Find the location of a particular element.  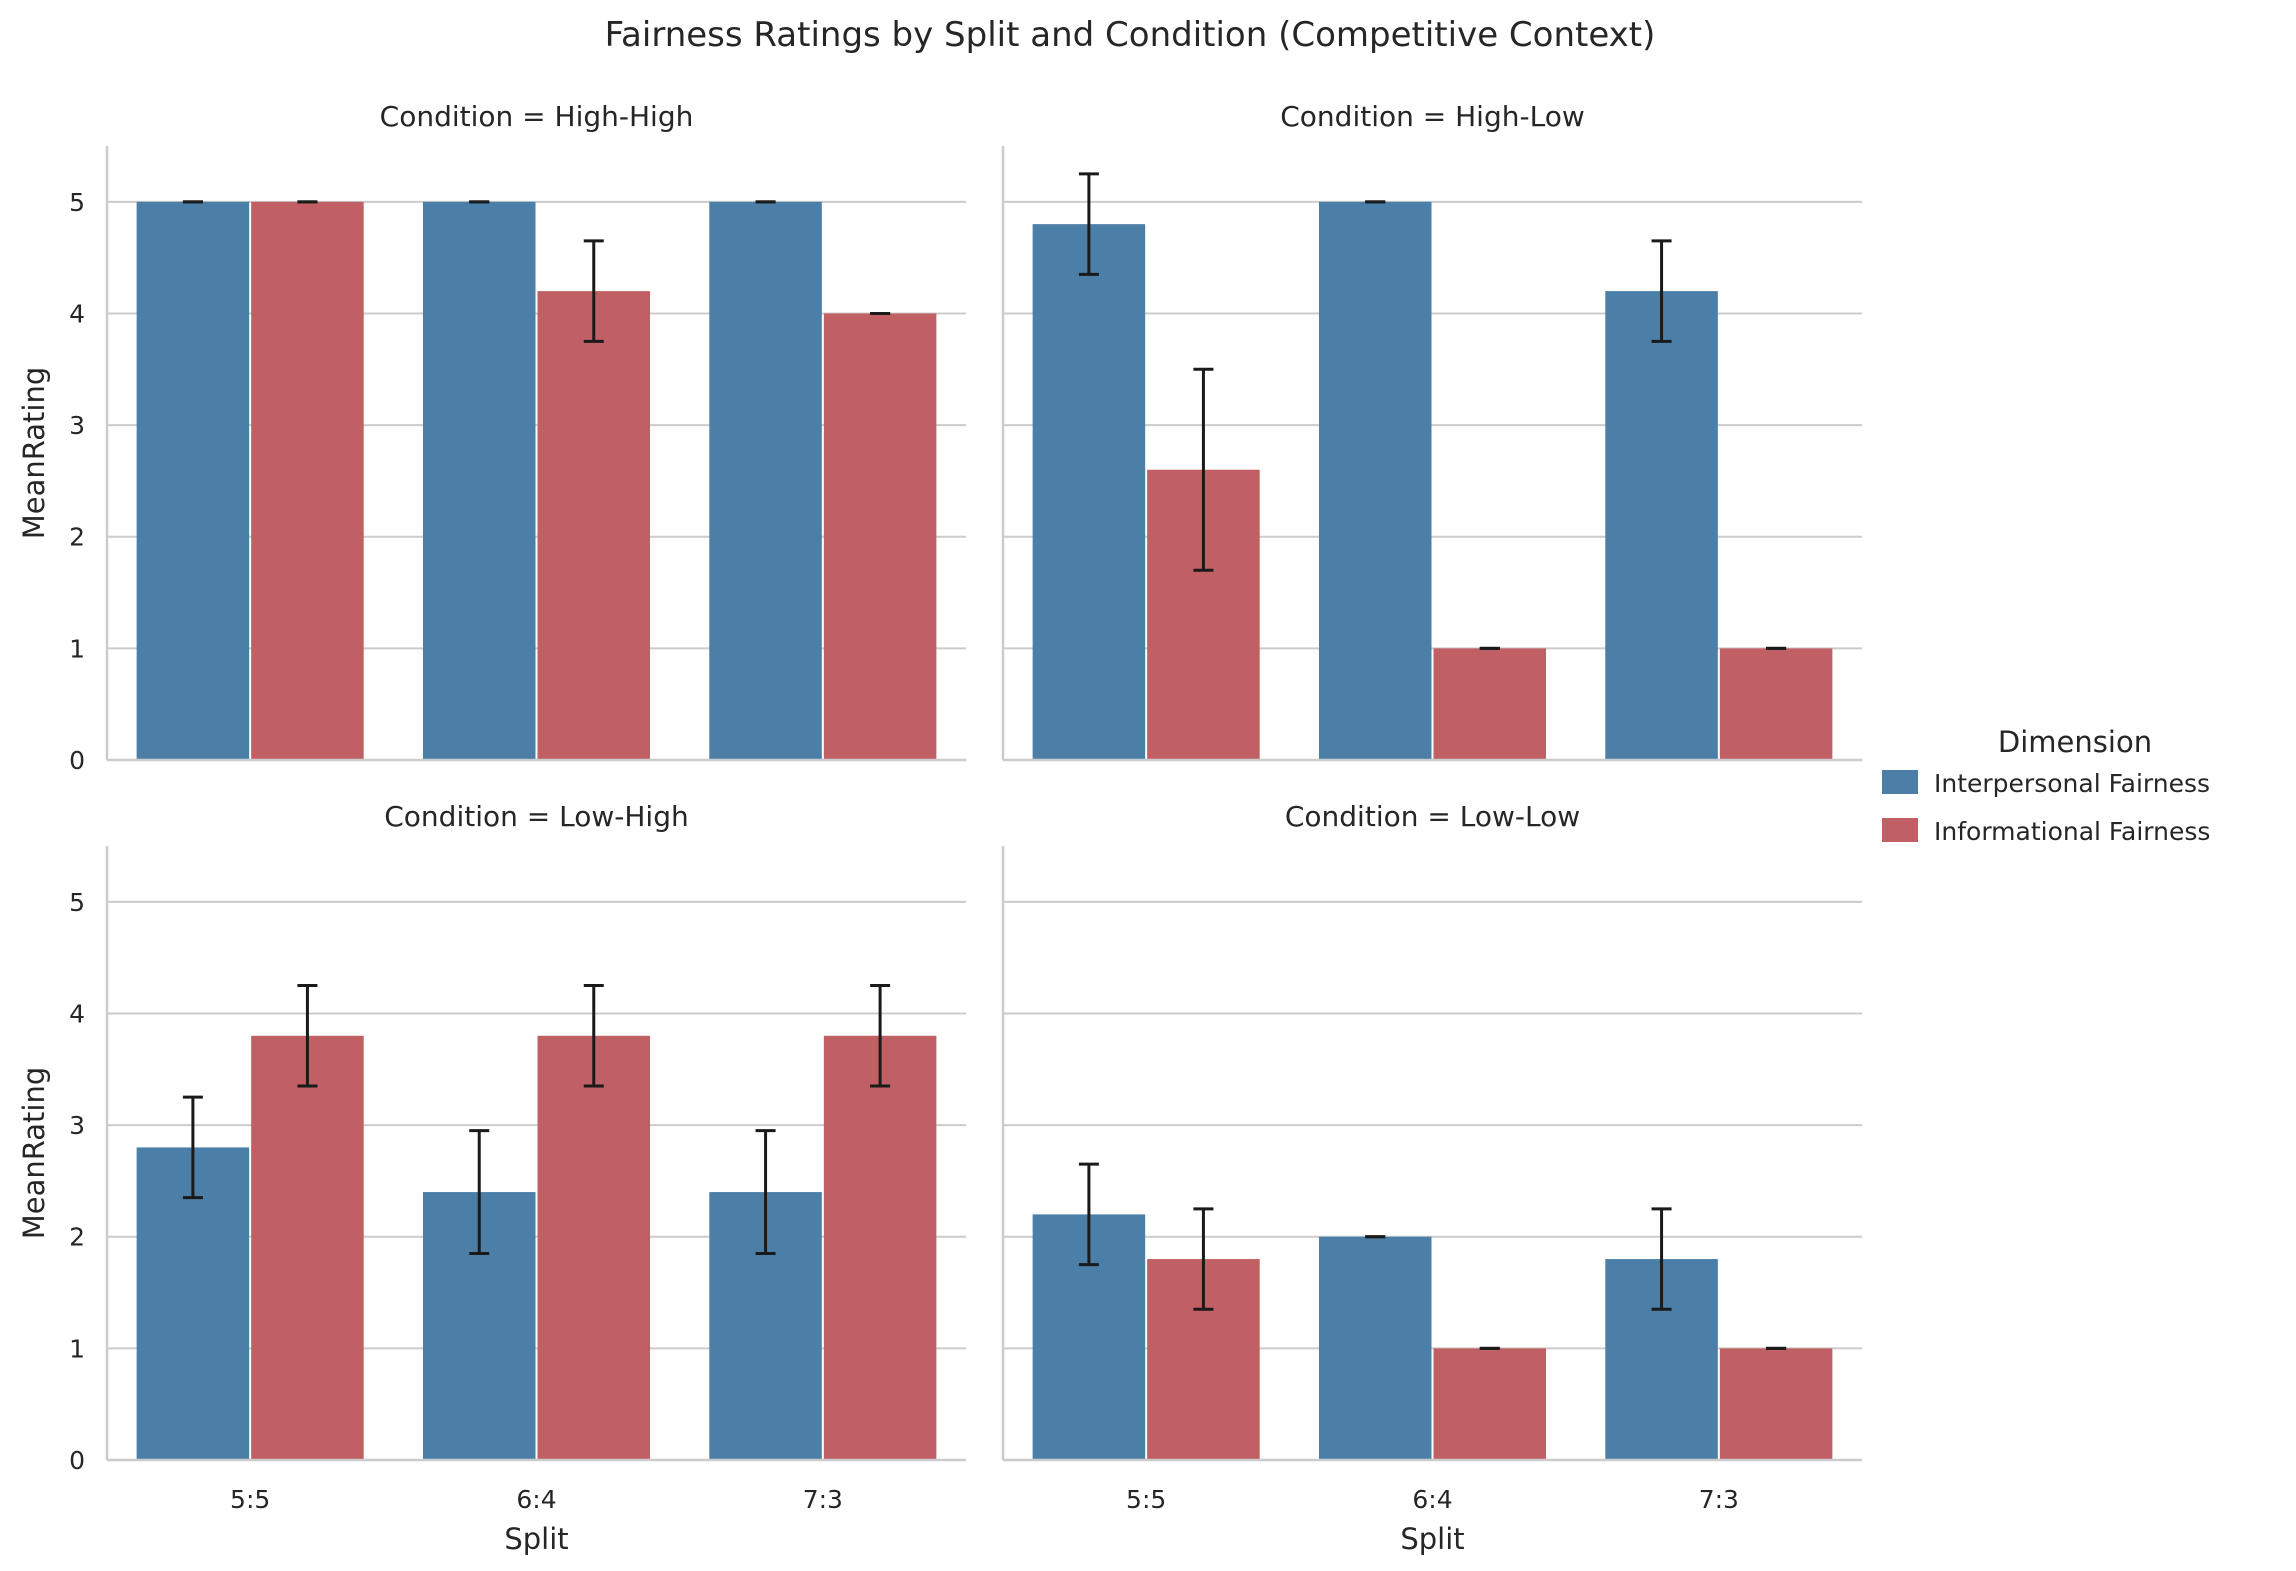

legend-label-interpersonal: Interpersonal Fairness is located at coordinates (2072, 783).